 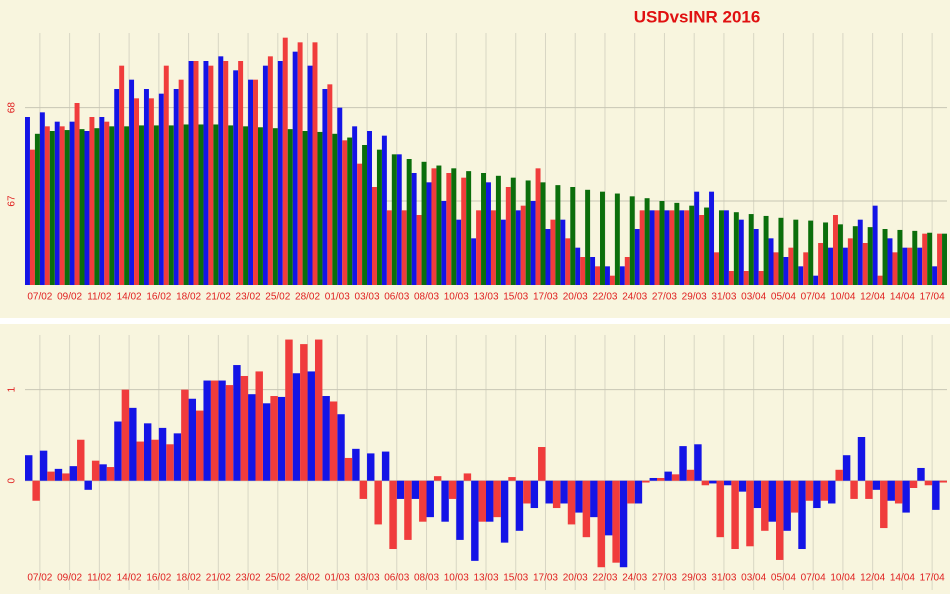 What do you see at coordinates (753, 297) in the screenshot?
I see `x-tick-label: 03/04` at bounding box center [753, 297].